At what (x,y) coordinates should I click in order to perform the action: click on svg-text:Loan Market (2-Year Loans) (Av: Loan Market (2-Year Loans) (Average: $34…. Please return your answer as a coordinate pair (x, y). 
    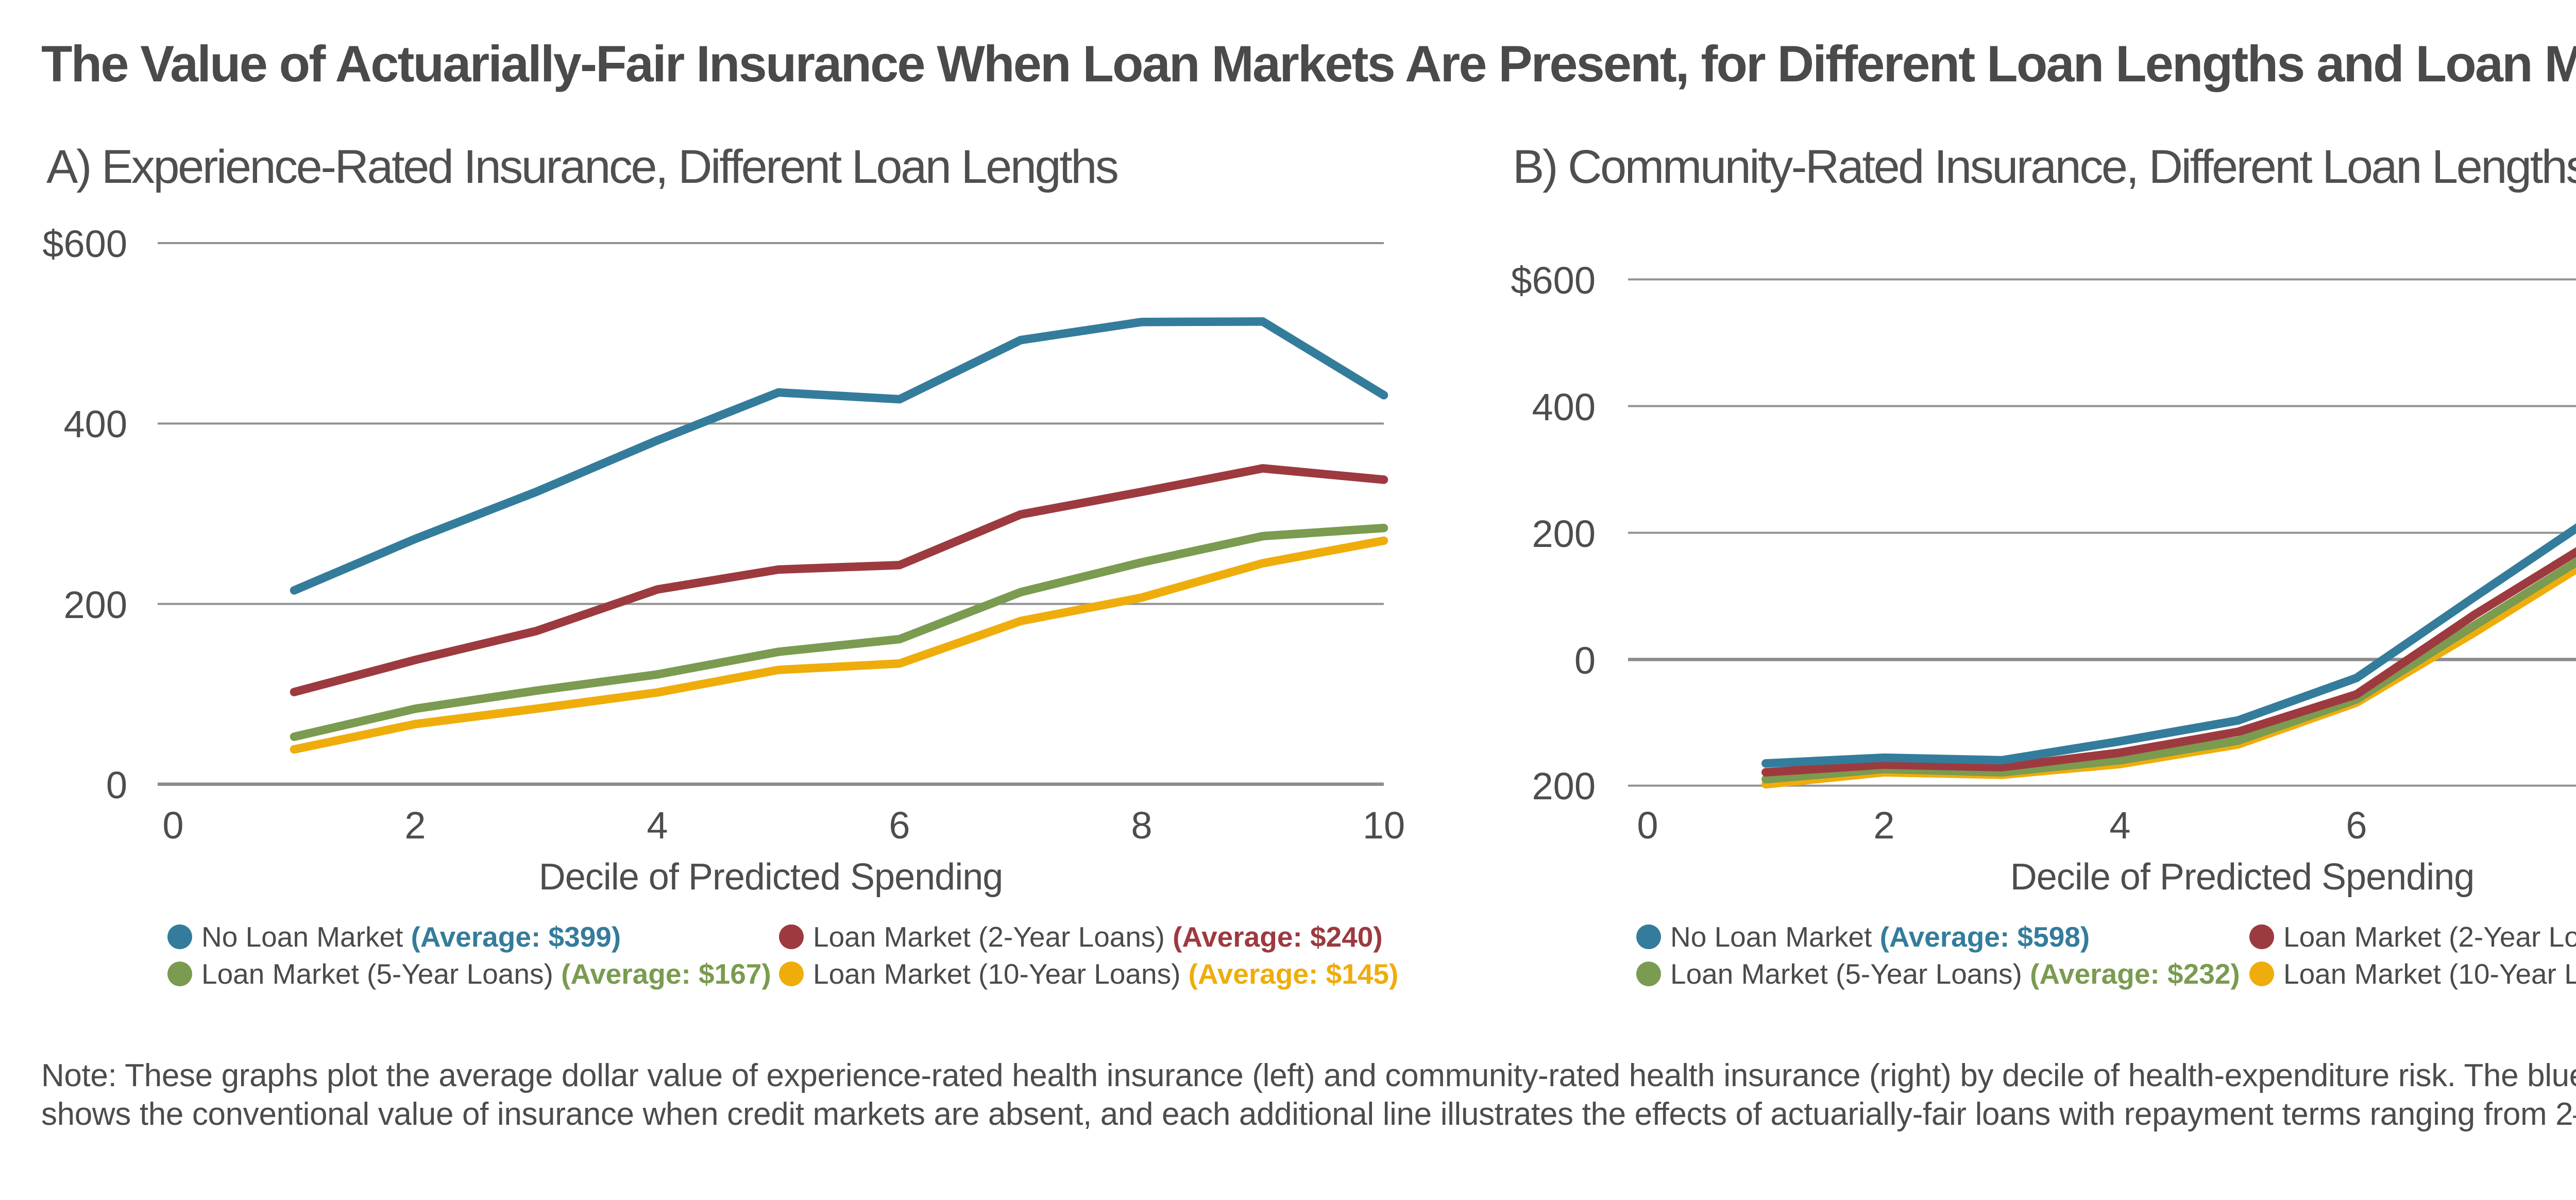
    Looking at the image, I should click on (2429, 937).